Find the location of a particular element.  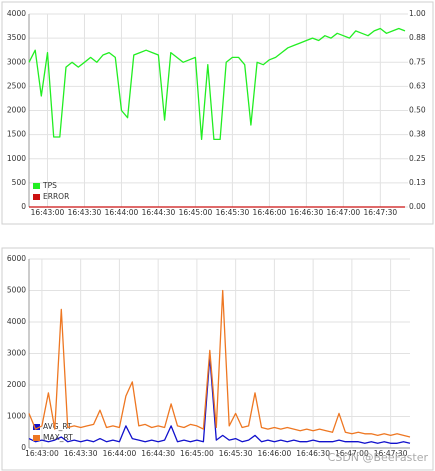

y-tick-label: 6000 is located at coordinates (16, 258).